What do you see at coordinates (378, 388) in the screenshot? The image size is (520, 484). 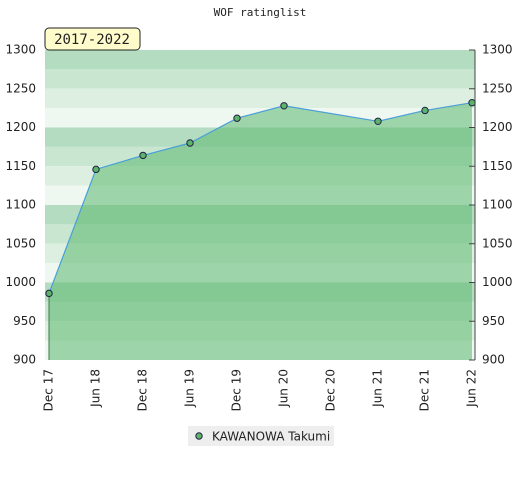 I see `x-tick-label: Jun 21` at bounding box center [378, 388].